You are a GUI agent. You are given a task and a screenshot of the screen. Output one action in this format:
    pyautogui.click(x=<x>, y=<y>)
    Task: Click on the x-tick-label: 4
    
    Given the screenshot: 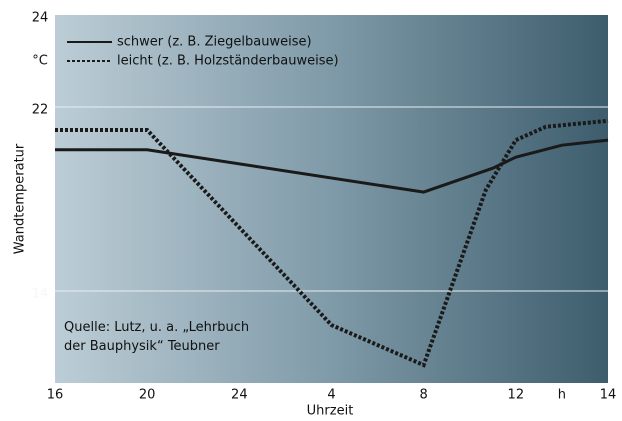 What is the action you would take?
    pyautogui.click(x=331, y=395)
    